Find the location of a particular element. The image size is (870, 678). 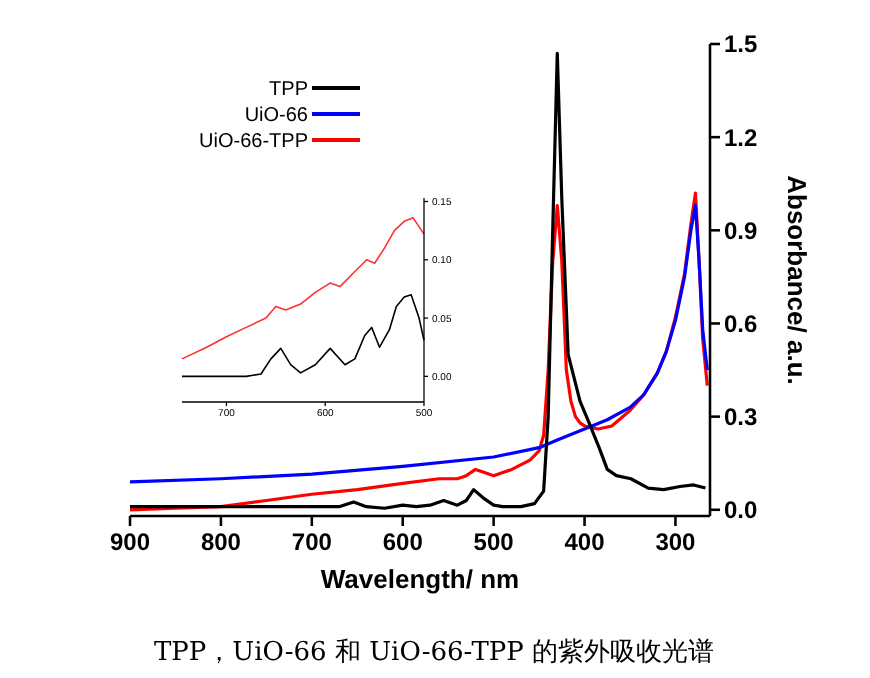

legend-label: UiO-66-TPP is located at coordinates (254, 142).